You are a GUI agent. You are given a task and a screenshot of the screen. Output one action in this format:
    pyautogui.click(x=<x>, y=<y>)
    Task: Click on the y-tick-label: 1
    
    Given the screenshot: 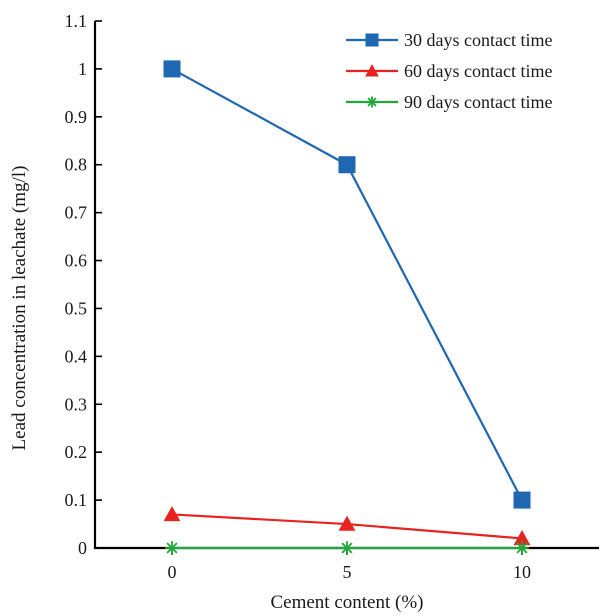 What is the action you would take?
    pyautogui.click(x=82, y=69)
    